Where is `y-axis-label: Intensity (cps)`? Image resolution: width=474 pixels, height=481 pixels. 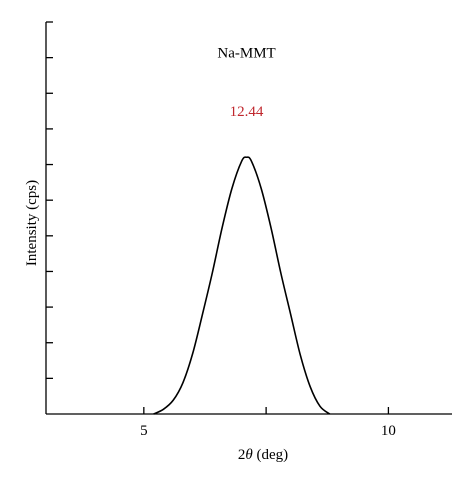
y-axis-label: Intensity (cps) is located at coordinates (32, 223).